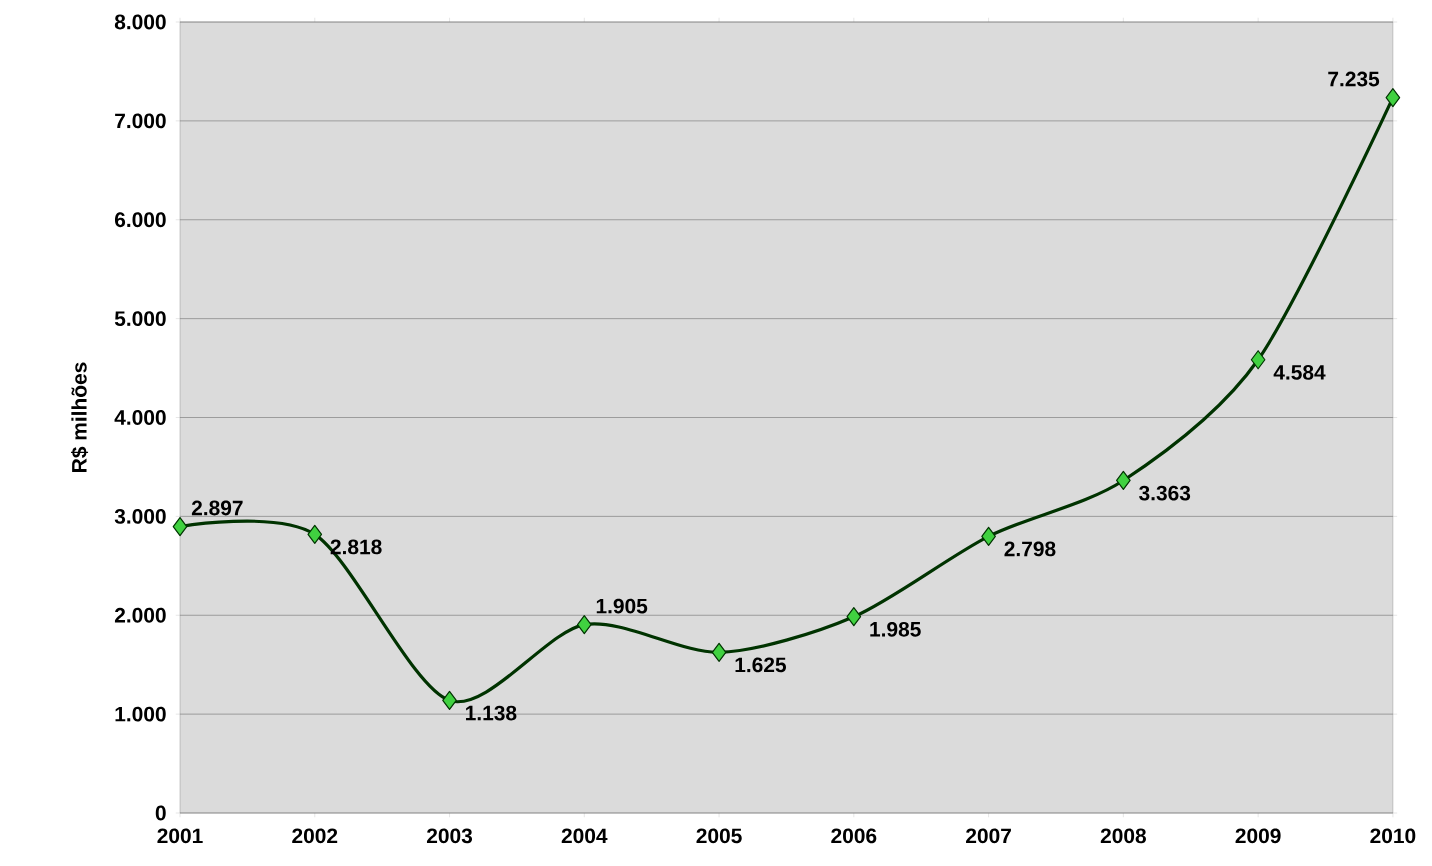  Describe the element at coordinates (140, 417) in the screenshot. I see `y-tick-label: 4.000` at that location.